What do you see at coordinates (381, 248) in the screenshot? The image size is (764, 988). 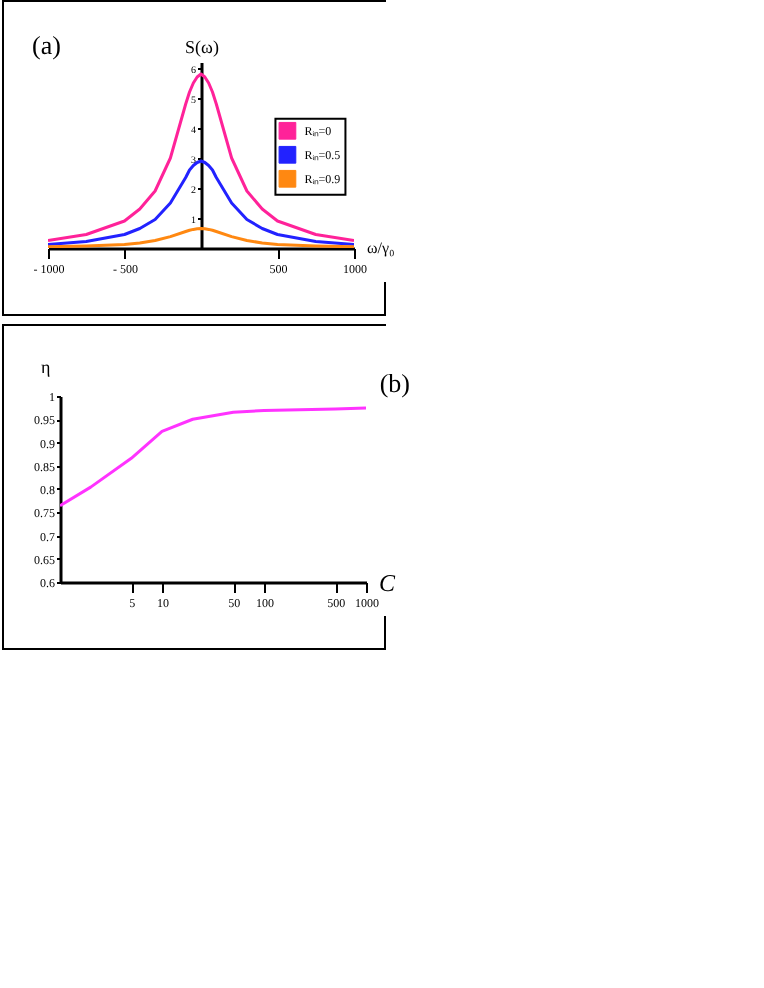 I see `x-axis-title: ω/γ₀` at bounding box center [381, 248].